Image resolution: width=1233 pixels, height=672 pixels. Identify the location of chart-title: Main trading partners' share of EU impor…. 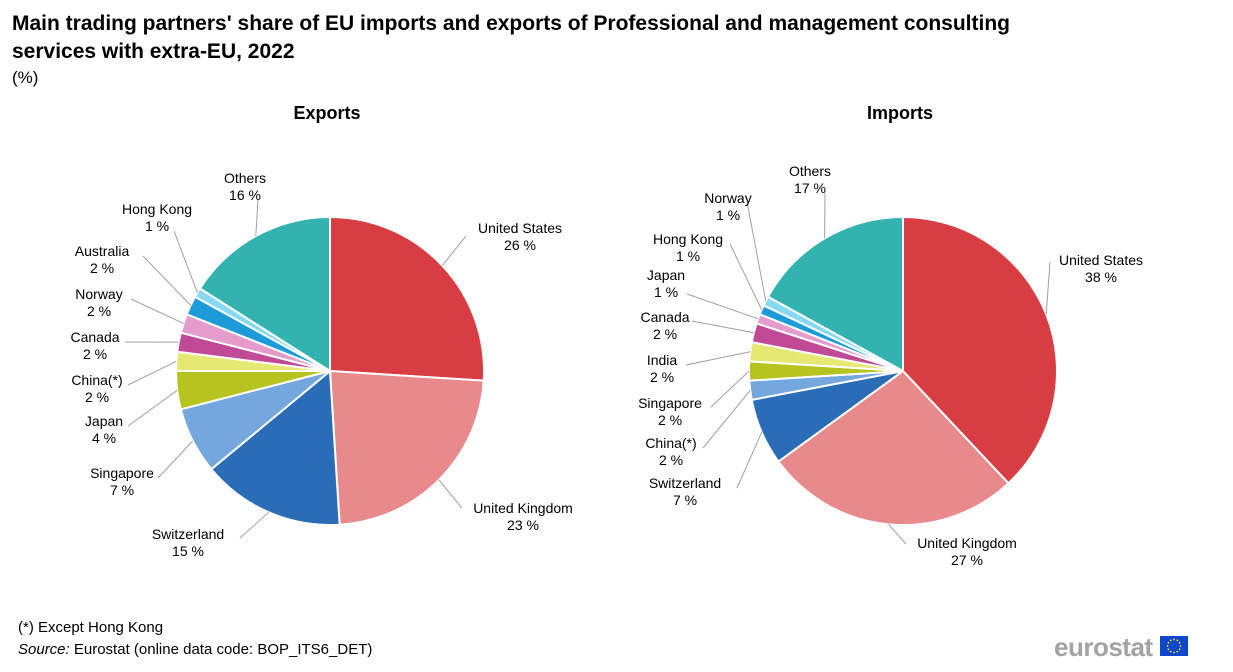
(511, 37).